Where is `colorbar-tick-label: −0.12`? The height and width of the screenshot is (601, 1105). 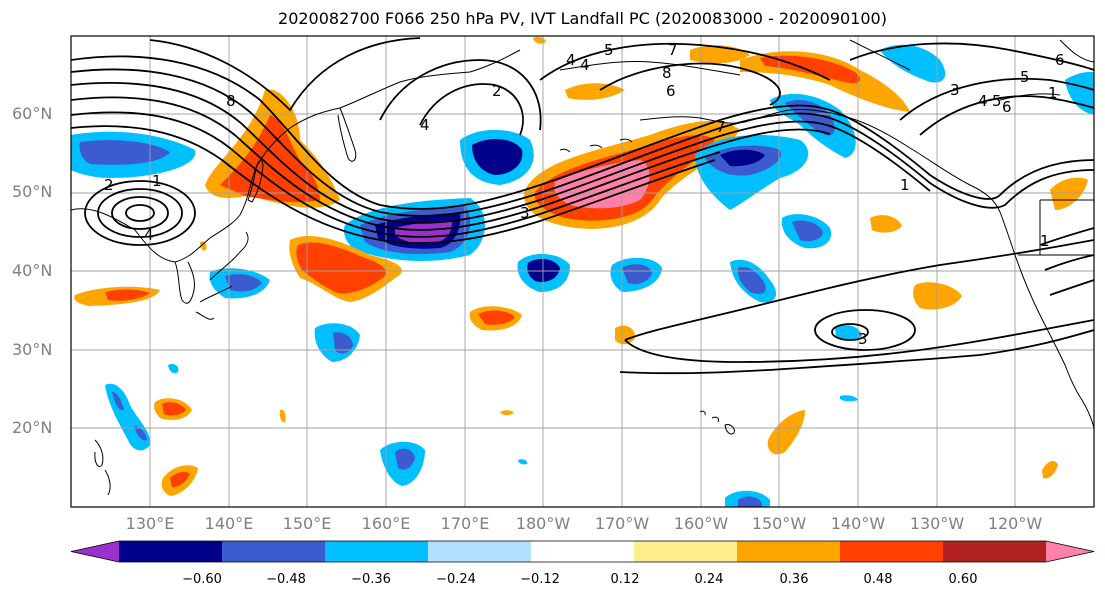 colorbar-tick-label: −0.12 is located at coordinates (540, 579).